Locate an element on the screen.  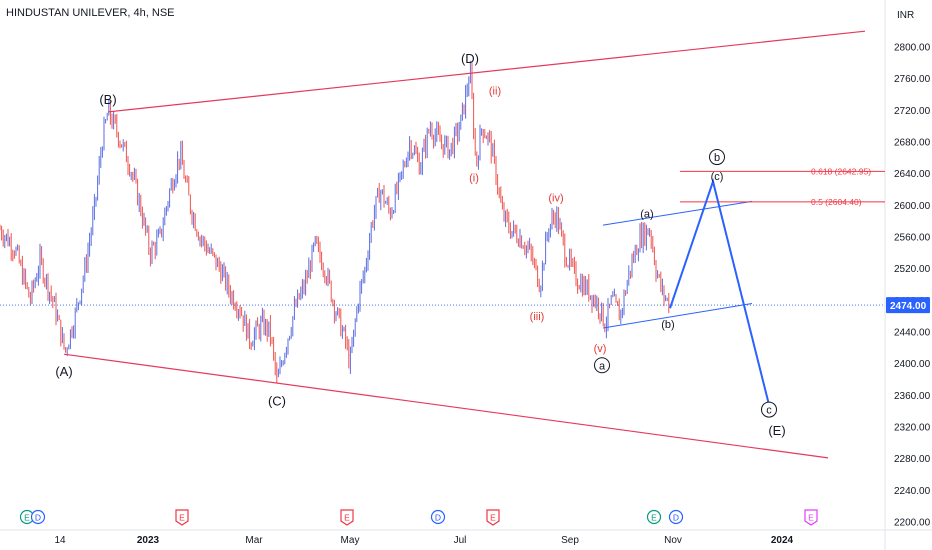
last-price-value: 2474.00 is located at coordinates (908, 306).